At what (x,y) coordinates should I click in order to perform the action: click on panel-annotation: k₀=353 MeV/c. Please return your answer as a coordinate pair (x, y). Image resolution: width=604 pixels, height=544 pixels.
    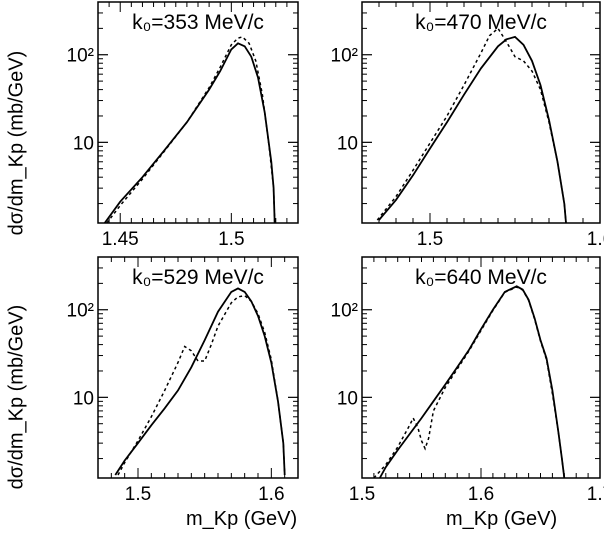
    Looking at the image, I should click on (198, 22).